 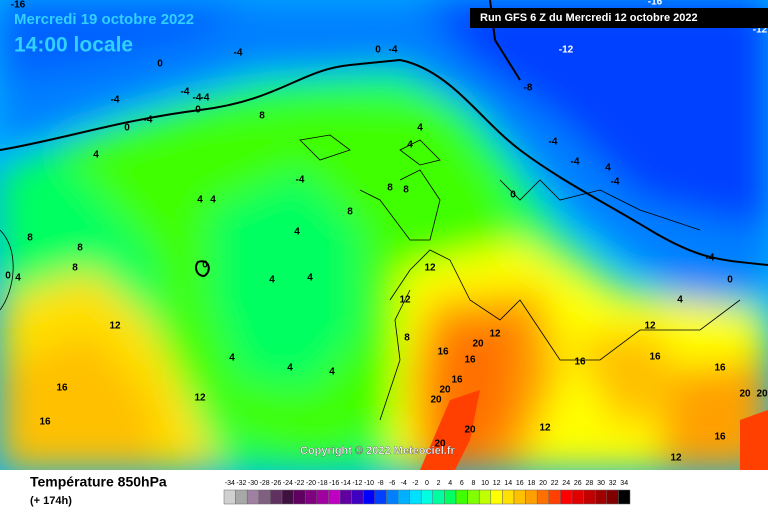 I want to click on scale-label: -32, so click(x=241, y=483).